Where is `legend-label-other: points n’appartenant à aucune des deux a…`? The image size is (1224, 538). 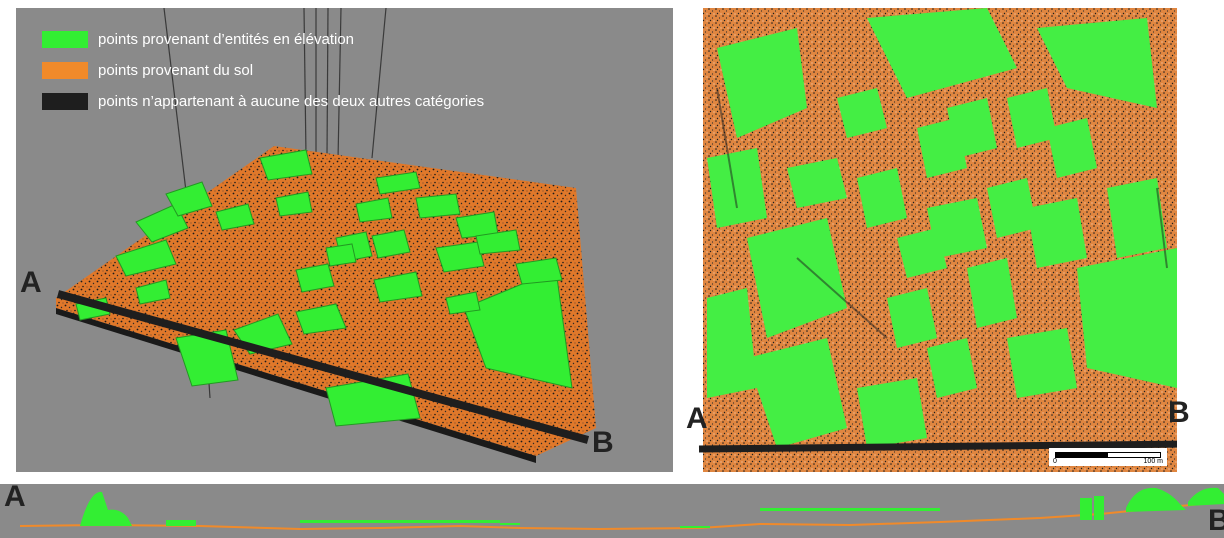 legend-label-other: points n’appartenant à aucune des deux a… is located at coordinates (291, 101).